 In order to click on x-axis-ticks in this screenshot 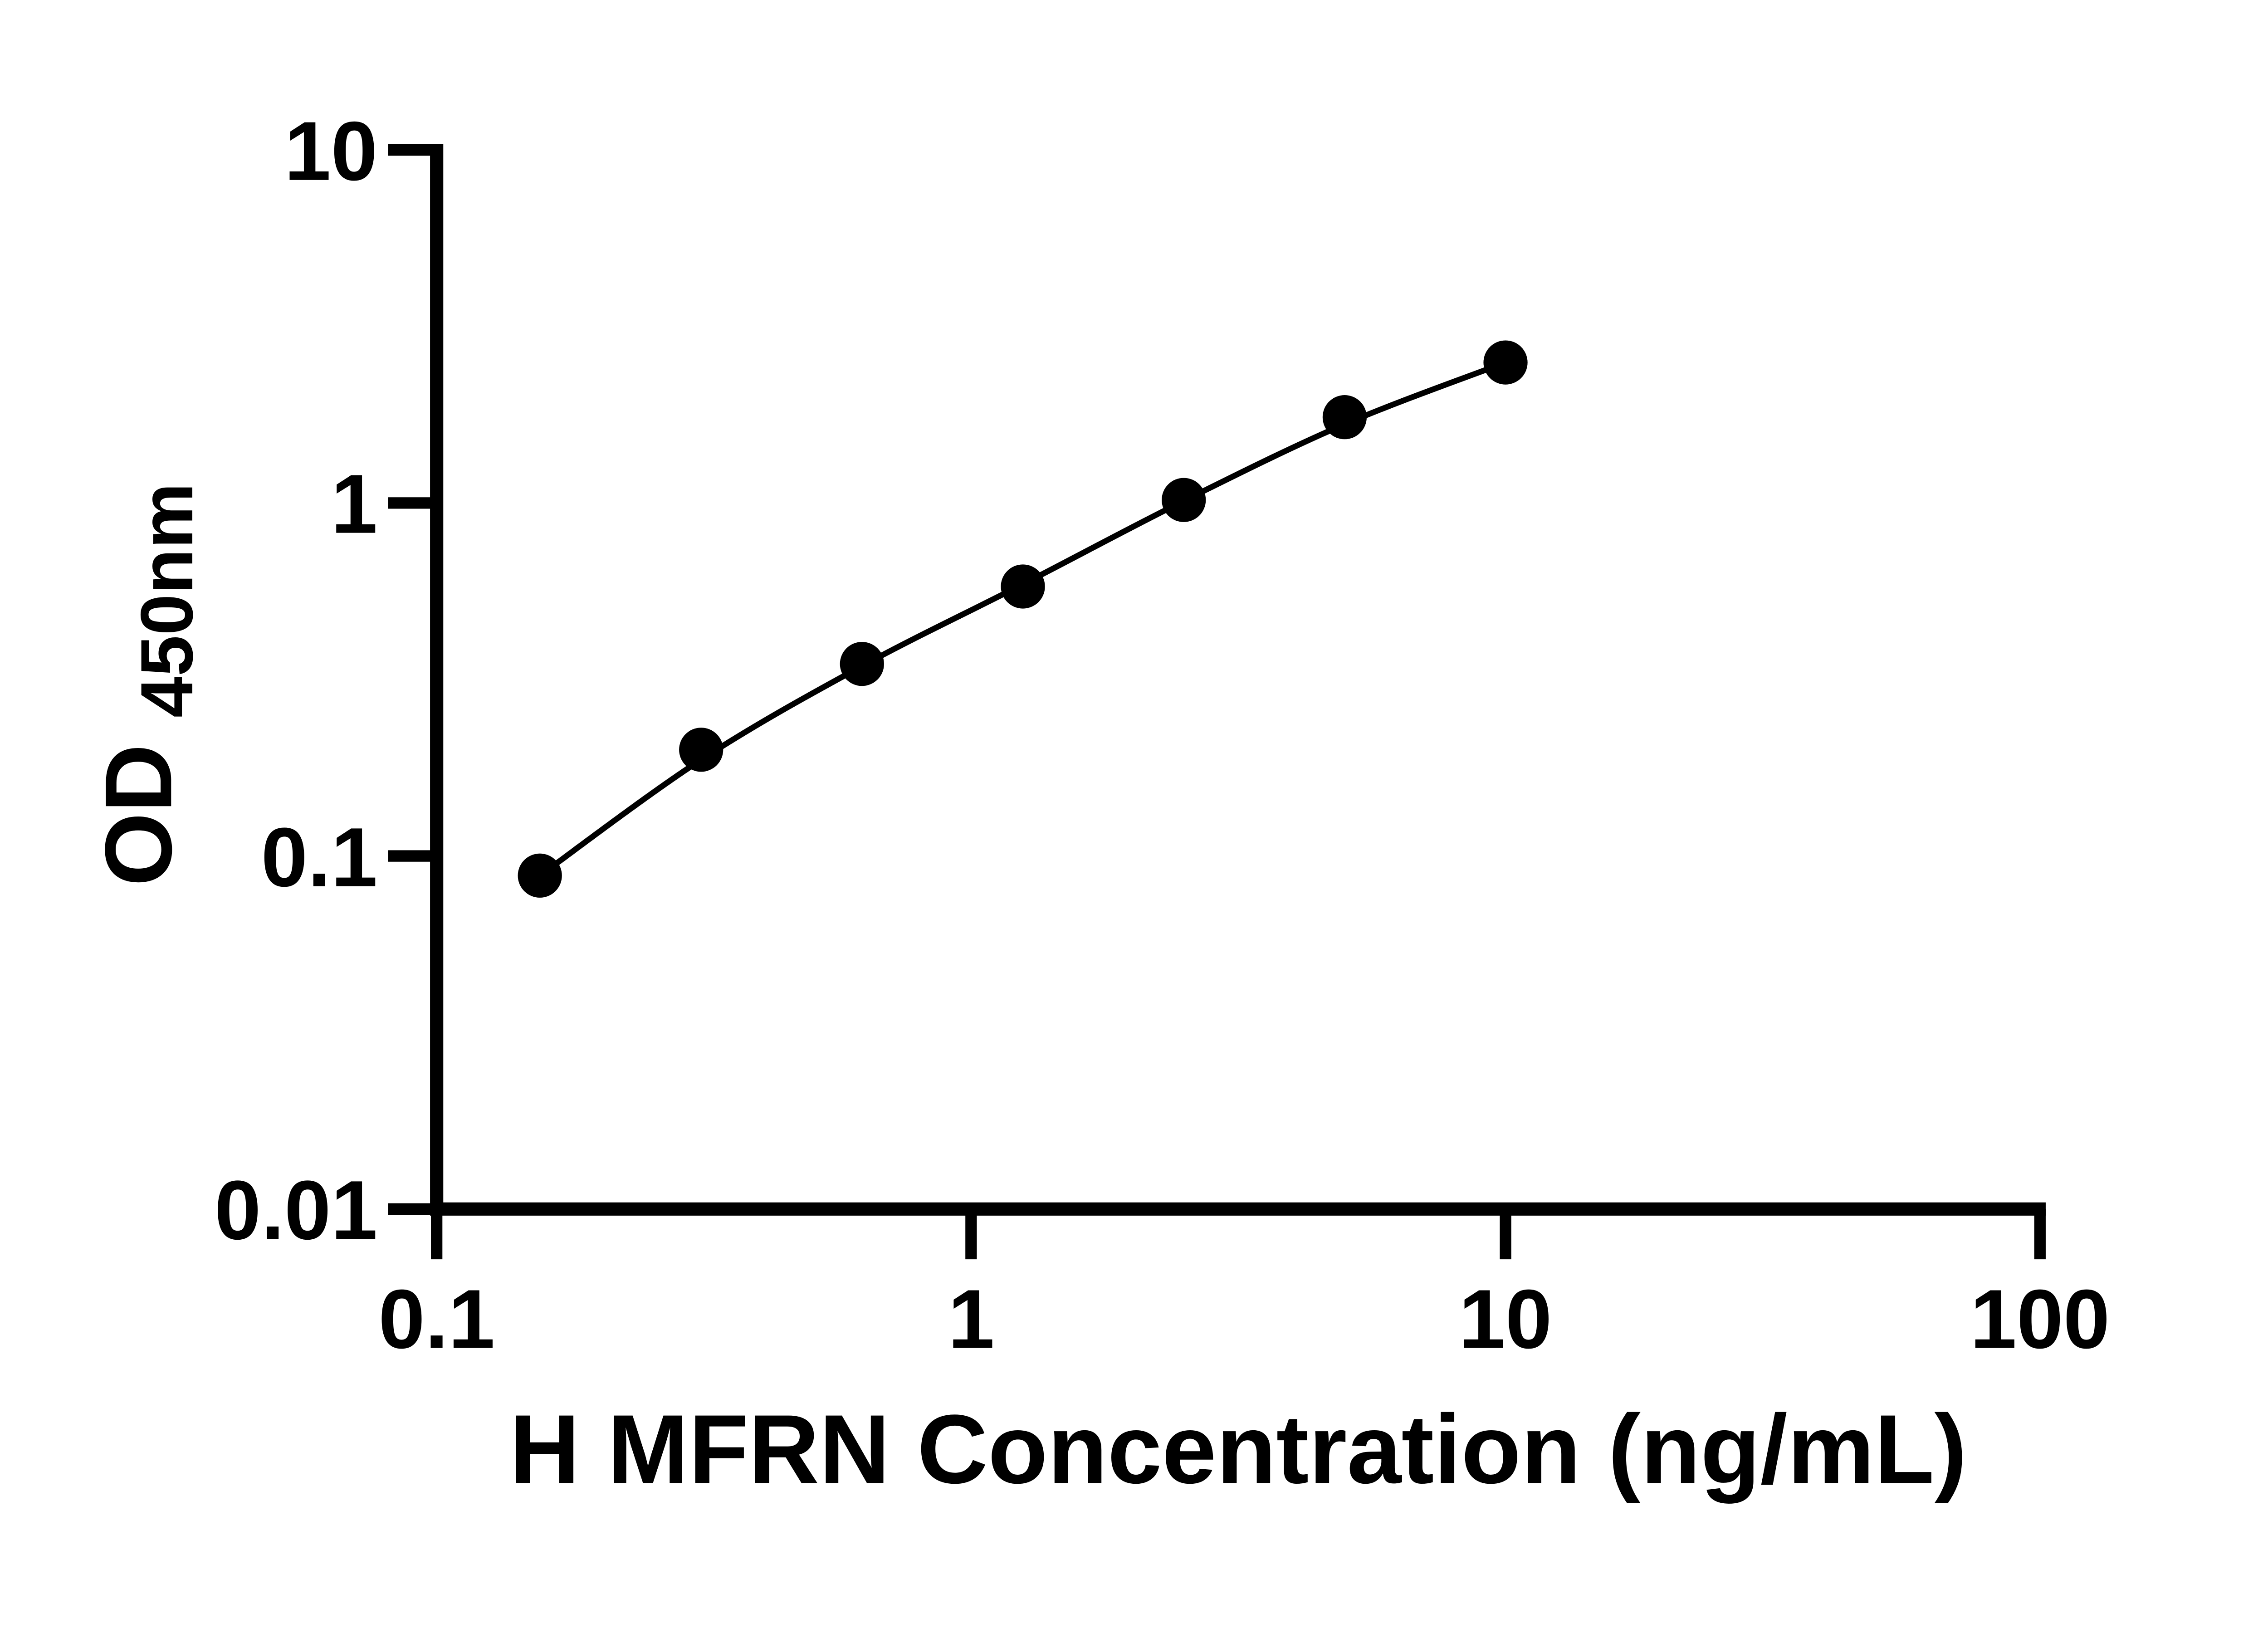, I will do `click(1238, 1234)`.